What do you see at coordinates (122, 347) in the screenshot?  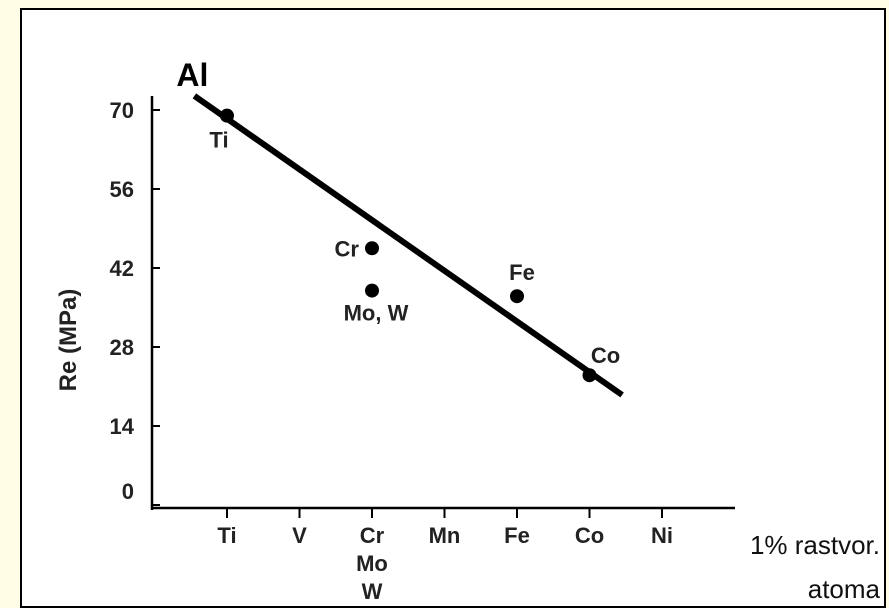 I see `y-tick-label: 28` at bounding box center [122, 347].